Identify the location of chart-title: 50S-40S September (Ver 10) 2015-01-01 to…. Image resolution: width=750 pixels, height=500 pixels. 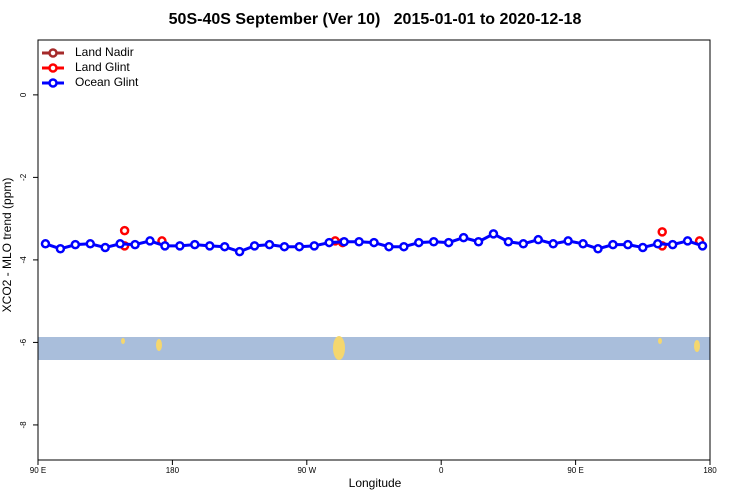
(375, 19).